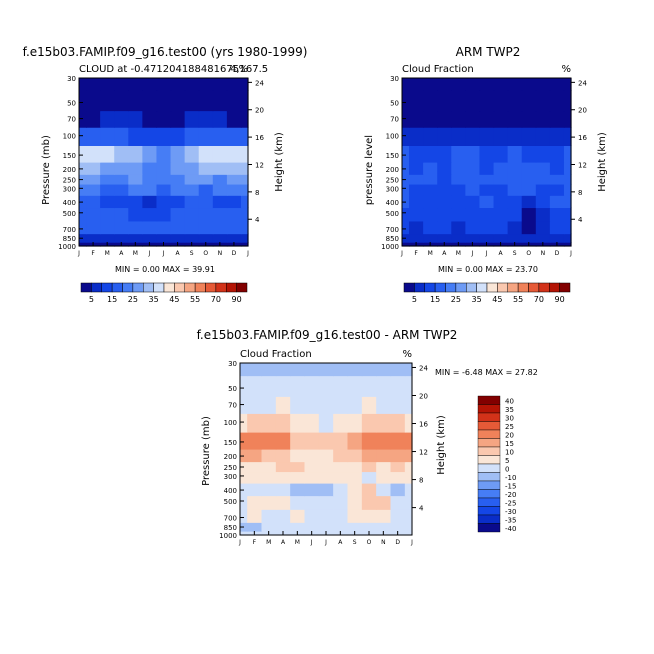  Describe the element at coordinates (390, 247) in the screenshot. I see `pressure-tick-label: 1000` at that location.